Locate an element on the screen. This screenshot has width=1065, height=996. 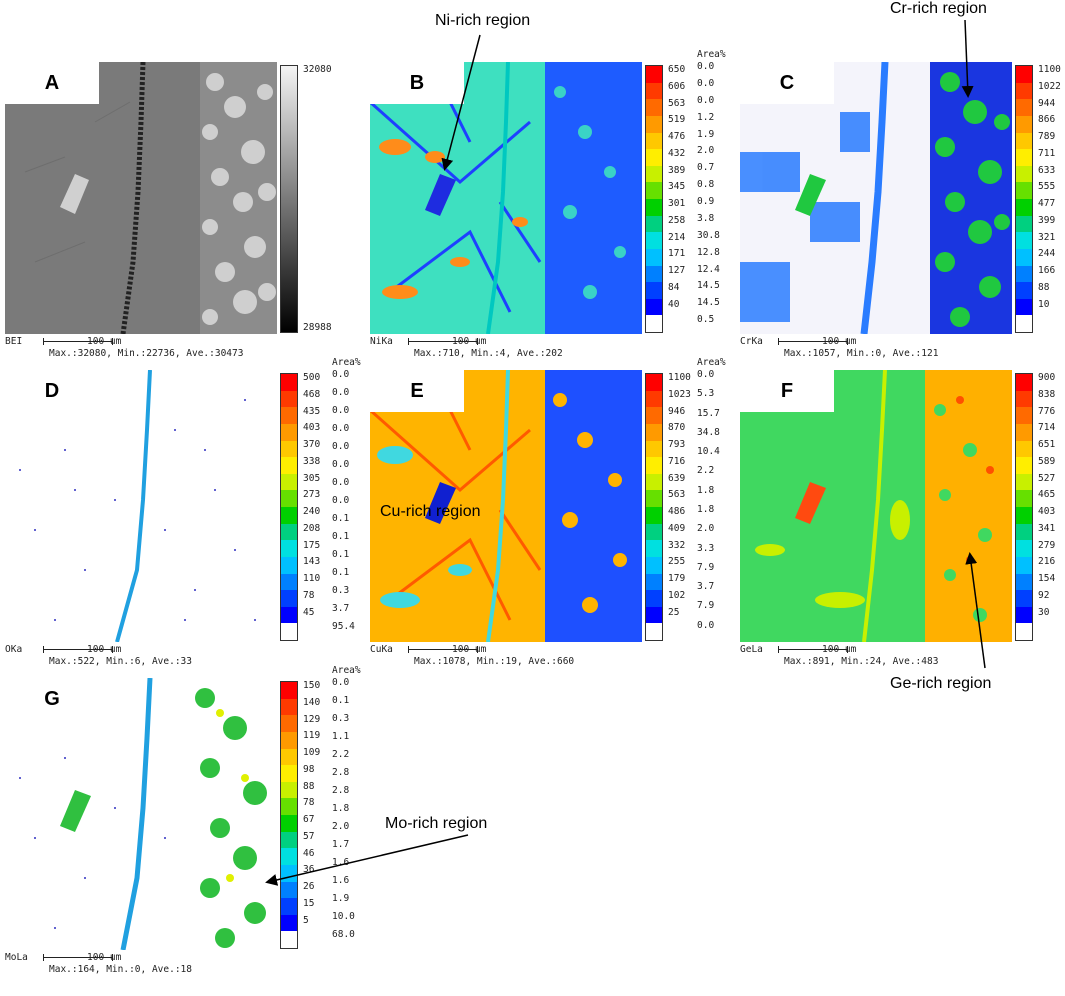
area-percent-value: 1.7 is located at coordinates (341, 844).